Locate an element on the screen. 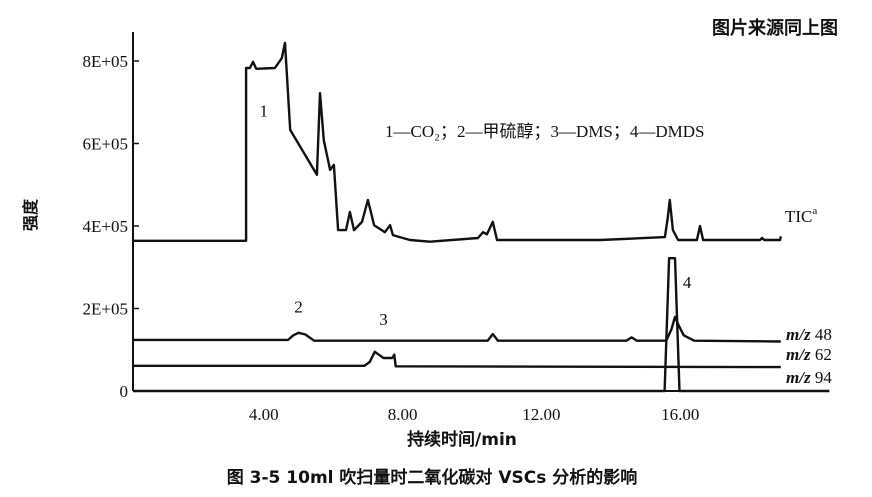  peak-label: 1 is located at coordinates (264, 111).